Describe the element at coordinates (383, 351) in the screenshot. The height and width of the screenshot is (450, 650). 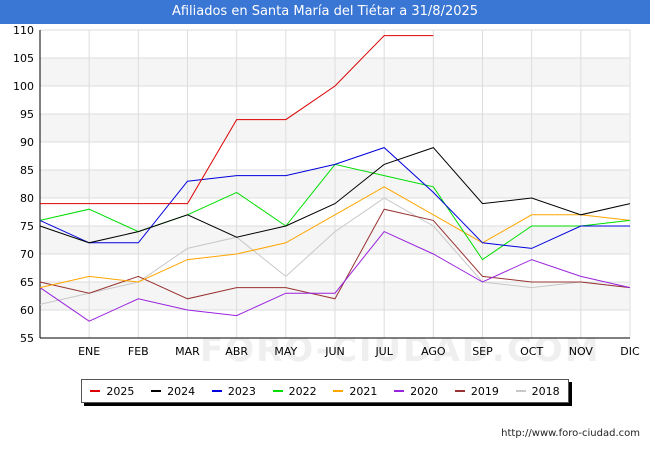
I see `x-tick-label: JUL` at that location.